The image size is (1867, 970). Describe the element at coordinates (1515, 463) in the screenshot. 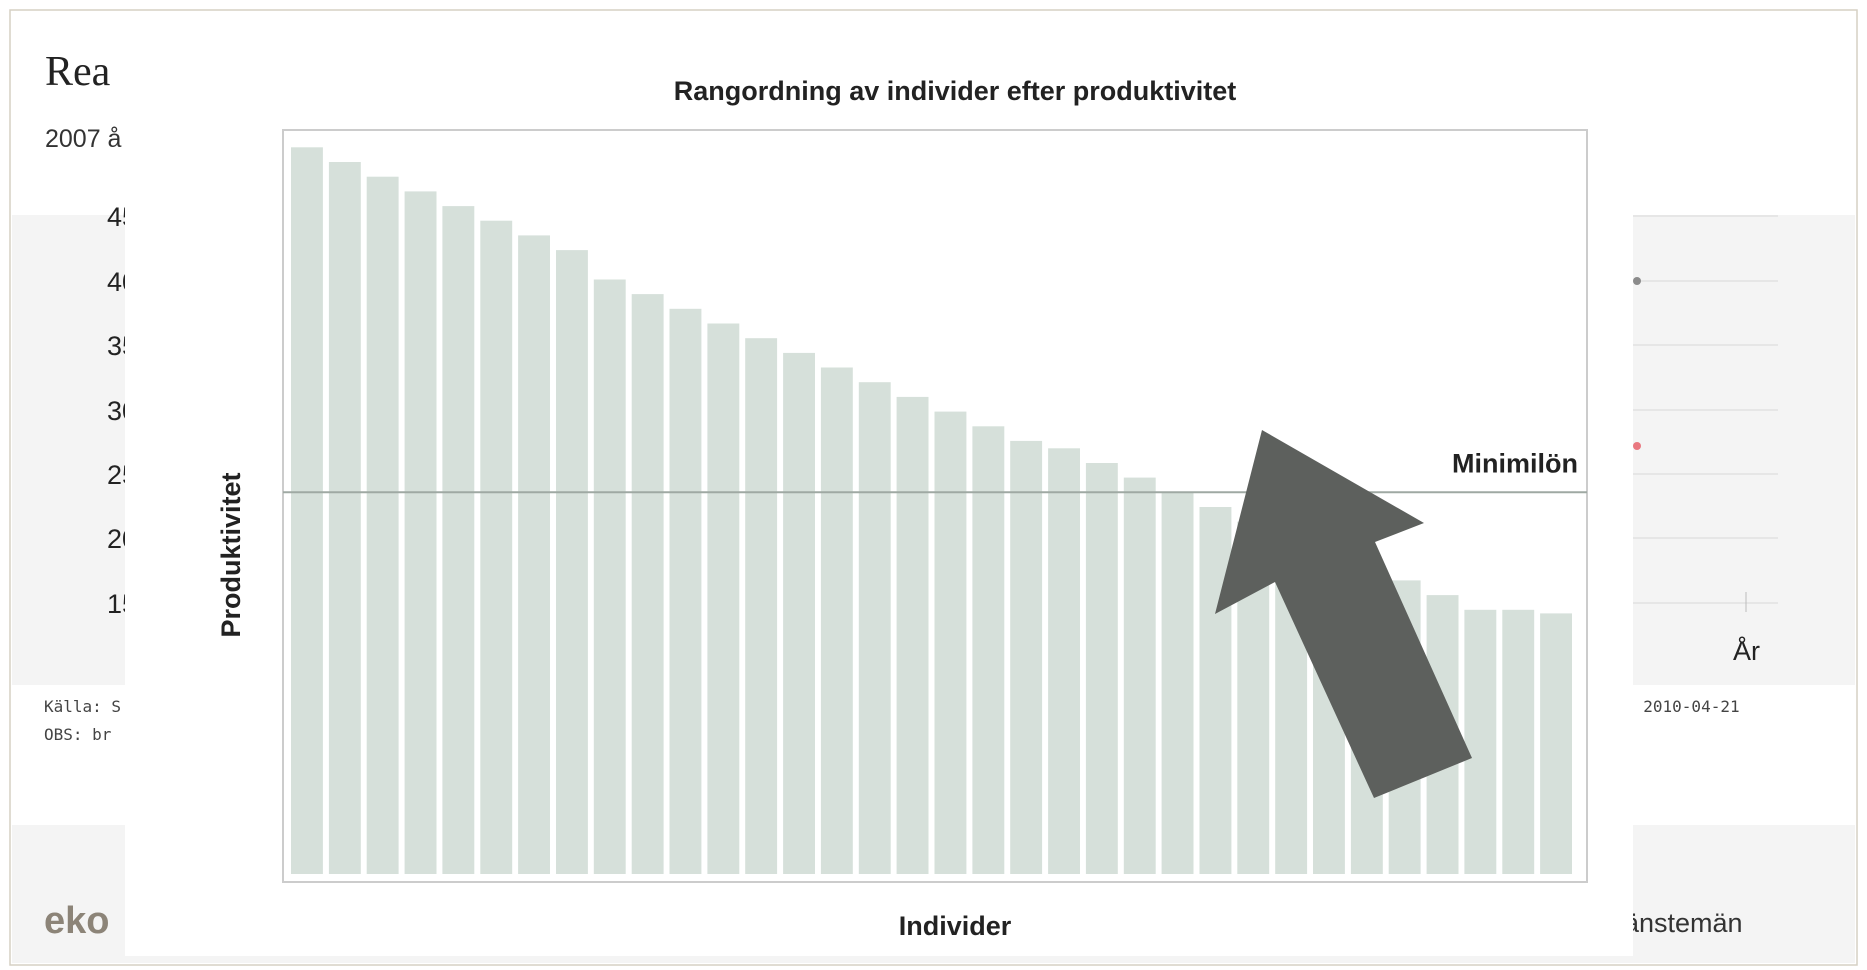

I see `minimum-wage-label: Minimilön` at that location.